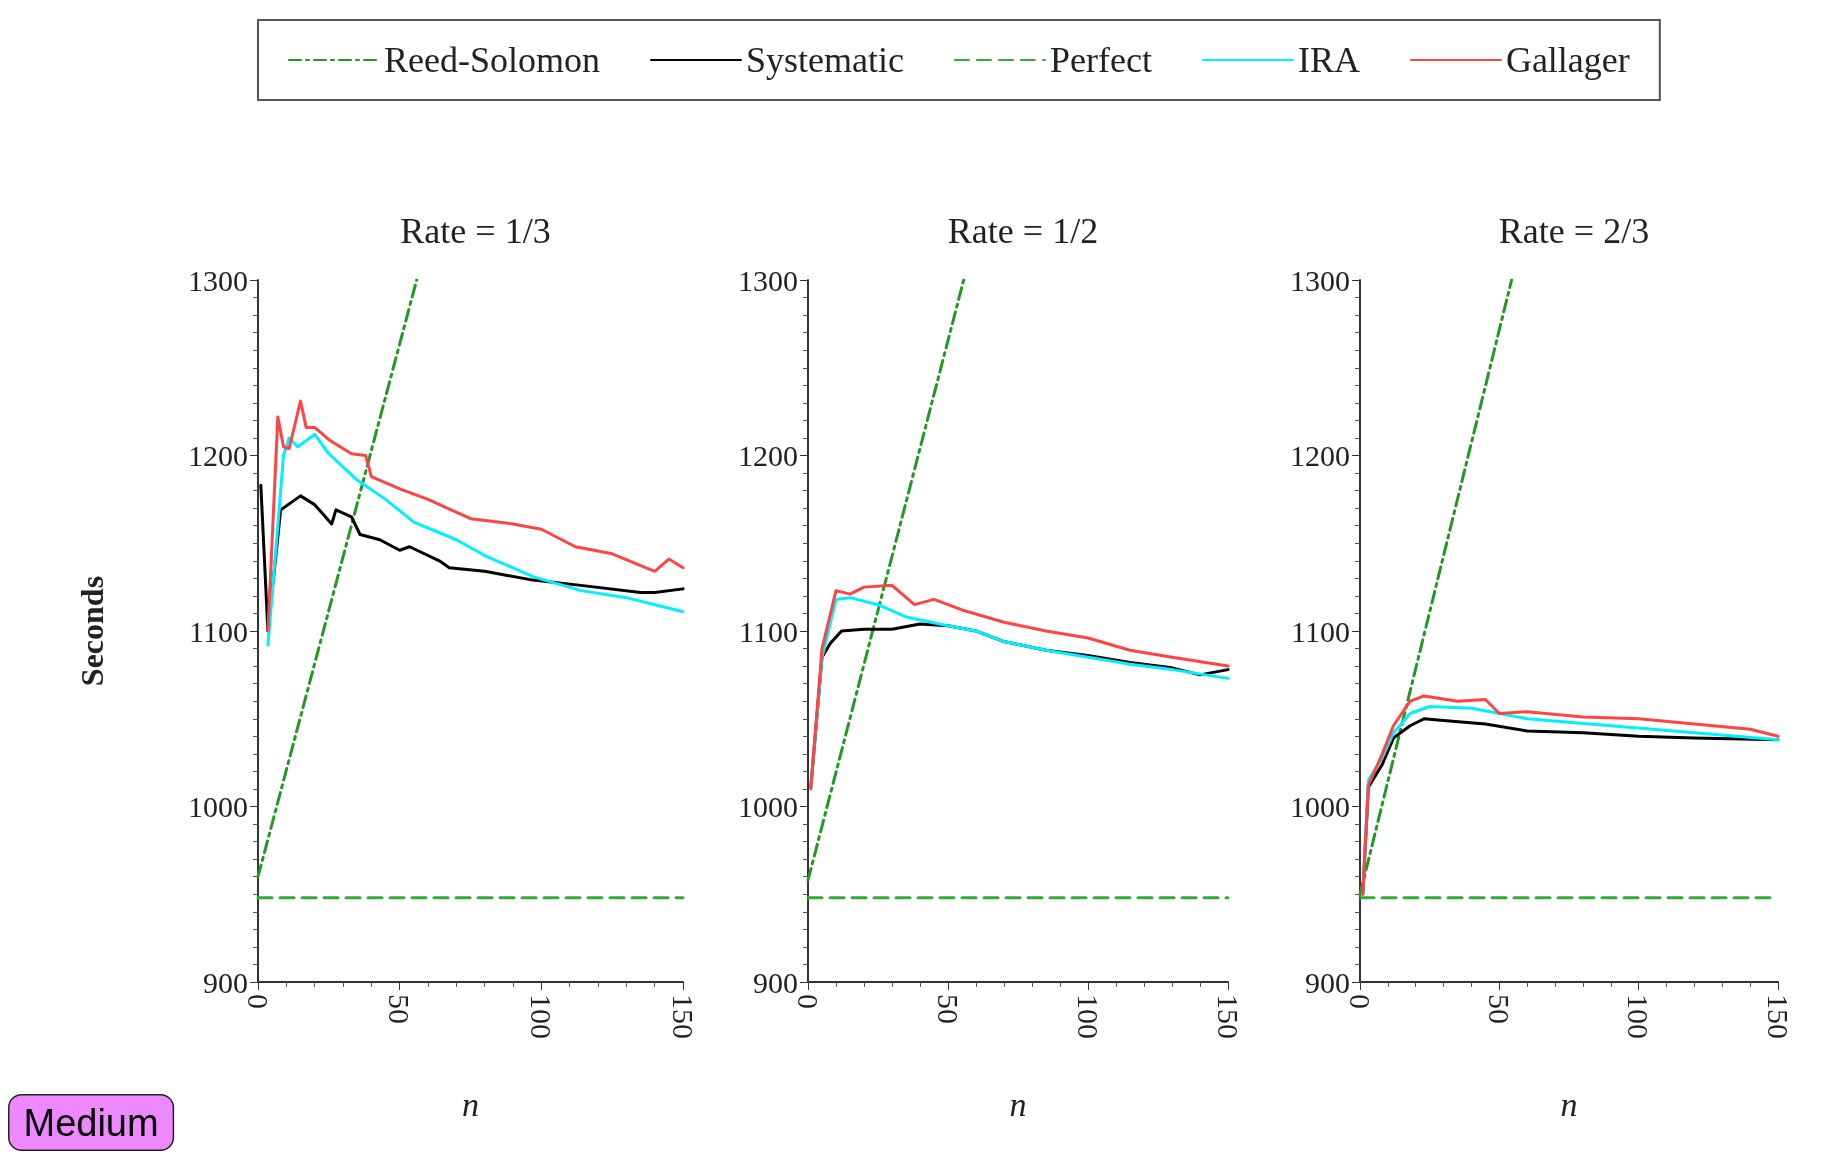 The image size is (1822, 1159). What do you see at coordinates (492, 60) in the screenshot?
I see `legend-label: Reed-Solomon` at bounding box center [492, 60].